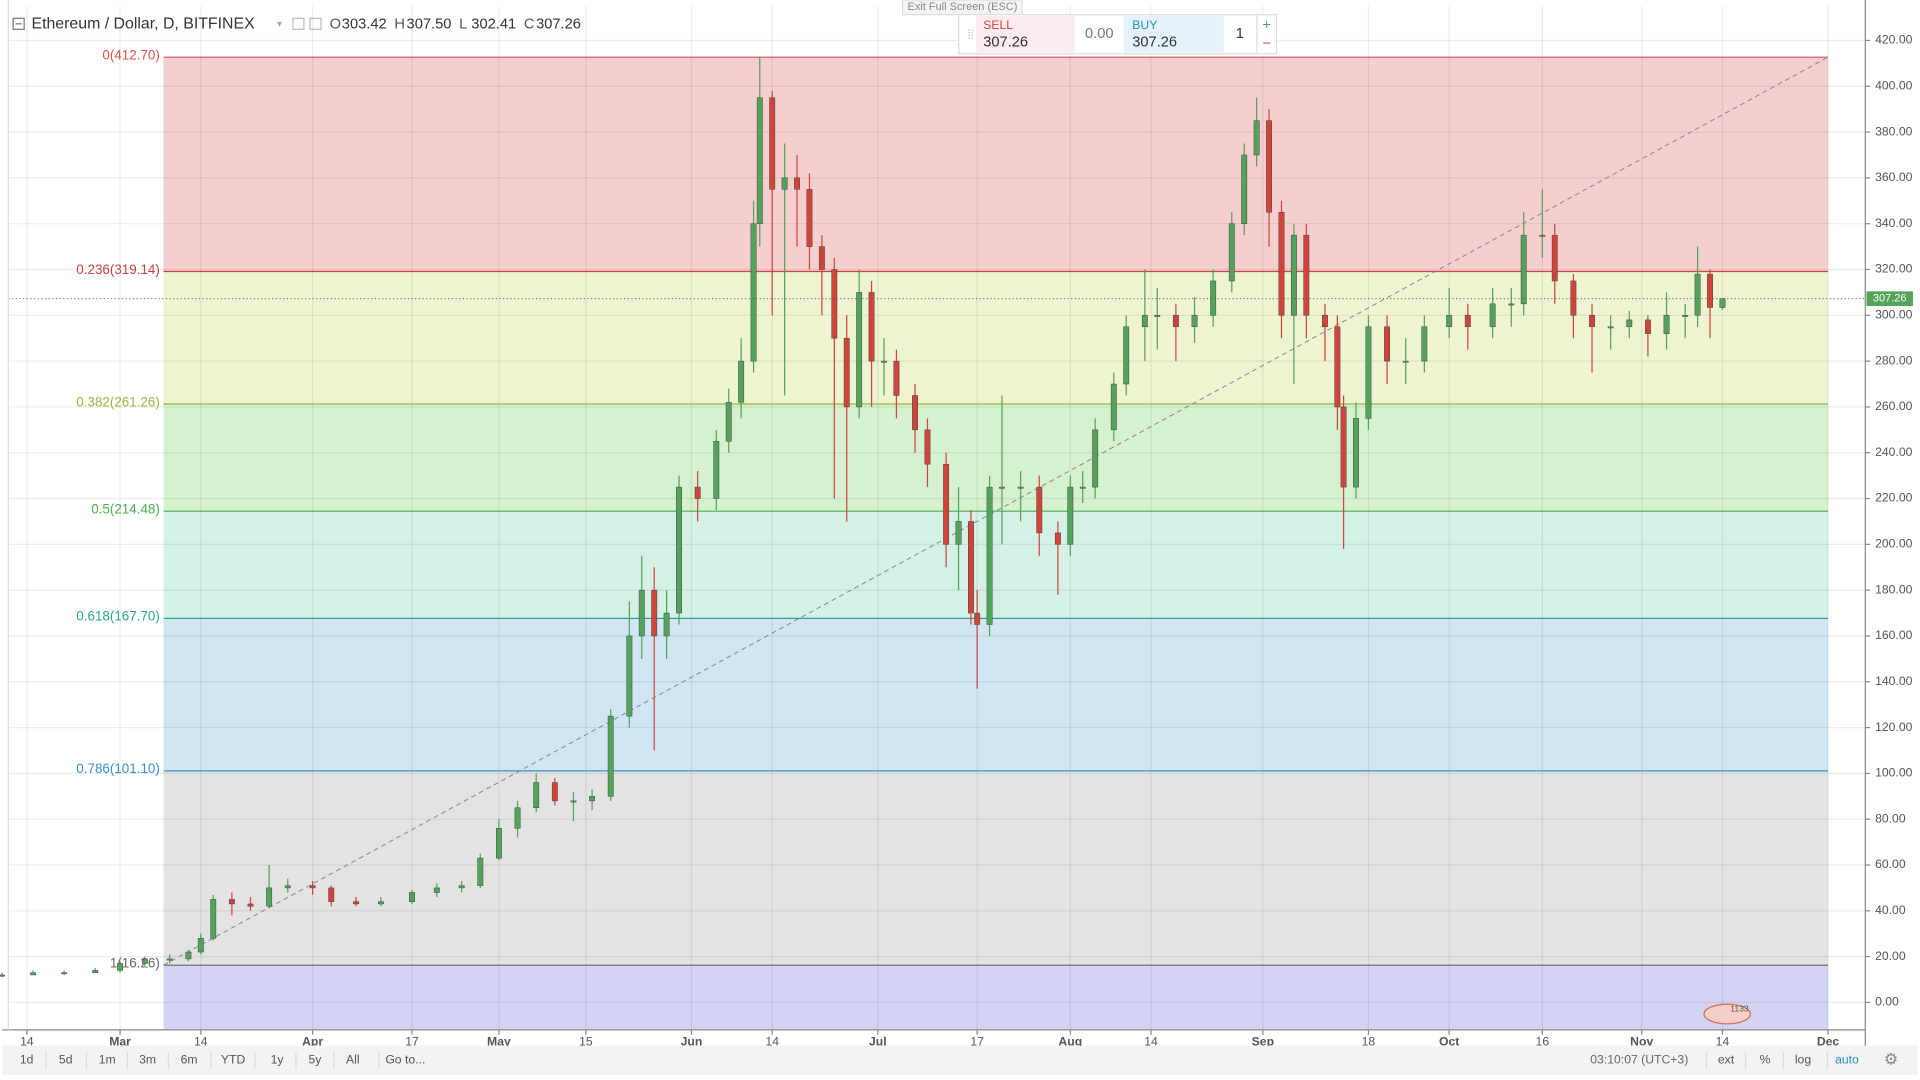 Image resolution: width=1920 pixels, height=1080 pixels. What do you see at coordinates (692, 1041) in the screenshot?
I see `x-tick-label: Jun` at bounding box center [692, 1041].